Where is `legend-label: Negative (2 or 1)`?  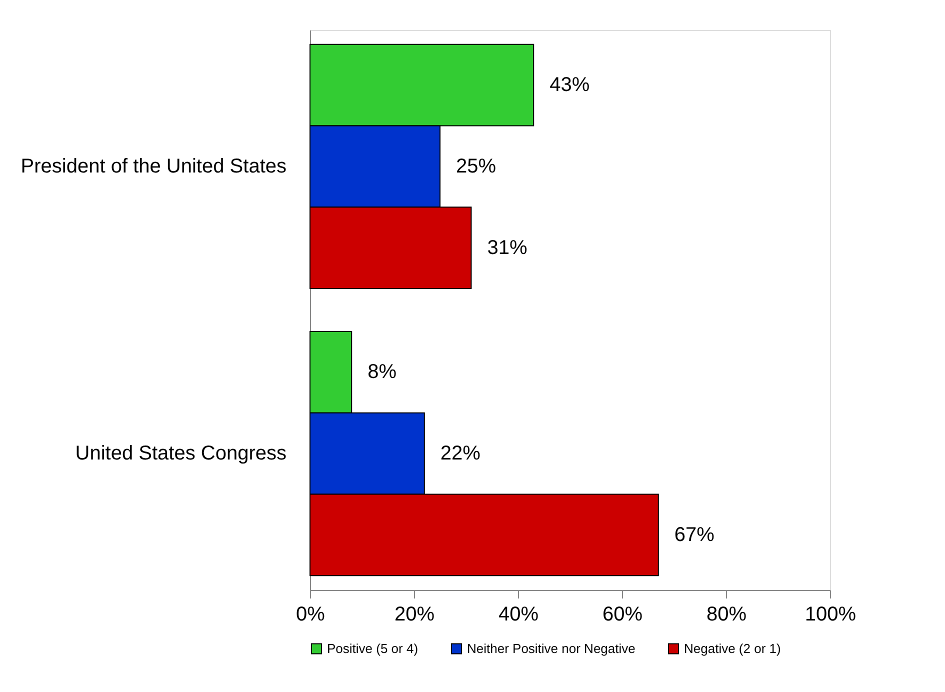
legend-label: Negative (2 or 1) is located at coordinates (732, 648).